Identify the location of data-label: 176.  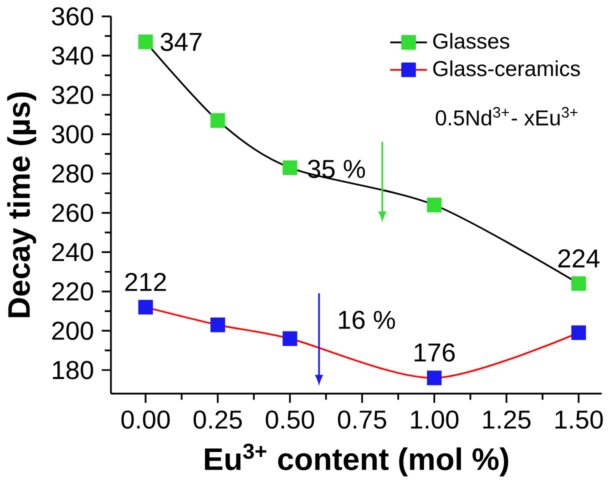
(434, 353).